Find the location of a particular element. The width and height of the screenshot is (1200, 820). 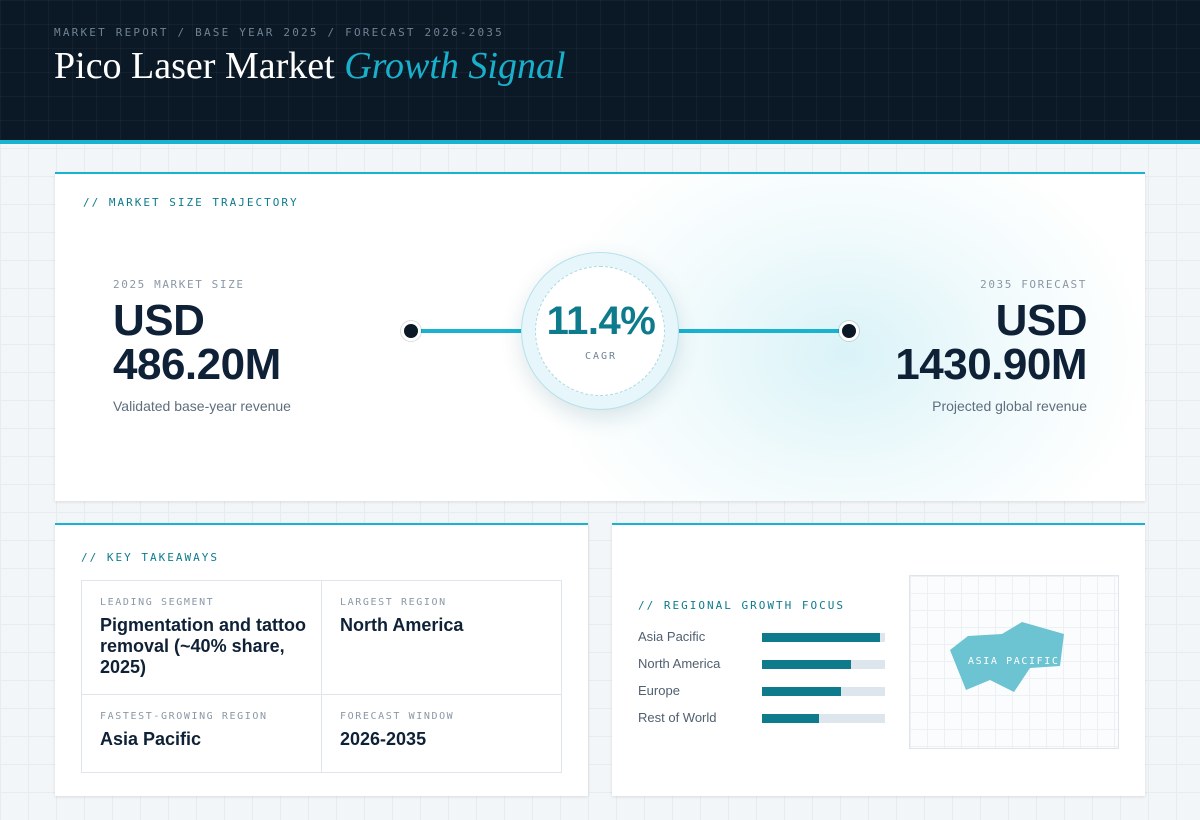

takeaway-kicker: LARGEST REGION is located at coordinates (393, 602).